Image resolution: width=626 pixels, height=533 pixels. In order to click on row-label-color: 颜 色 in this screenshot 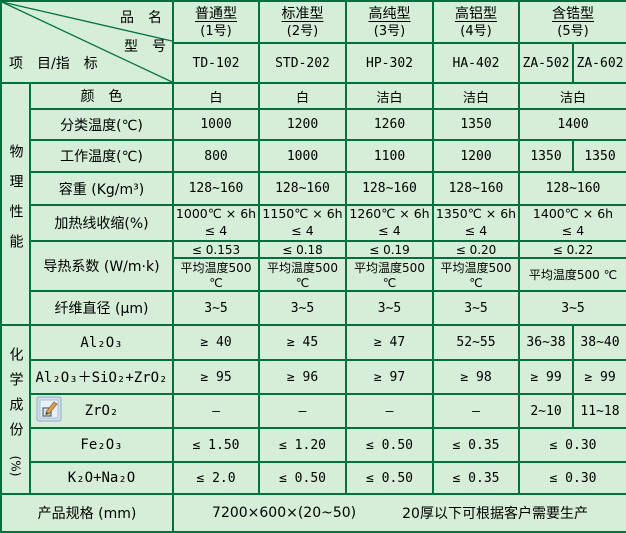, I will do `click(101, 96)`.